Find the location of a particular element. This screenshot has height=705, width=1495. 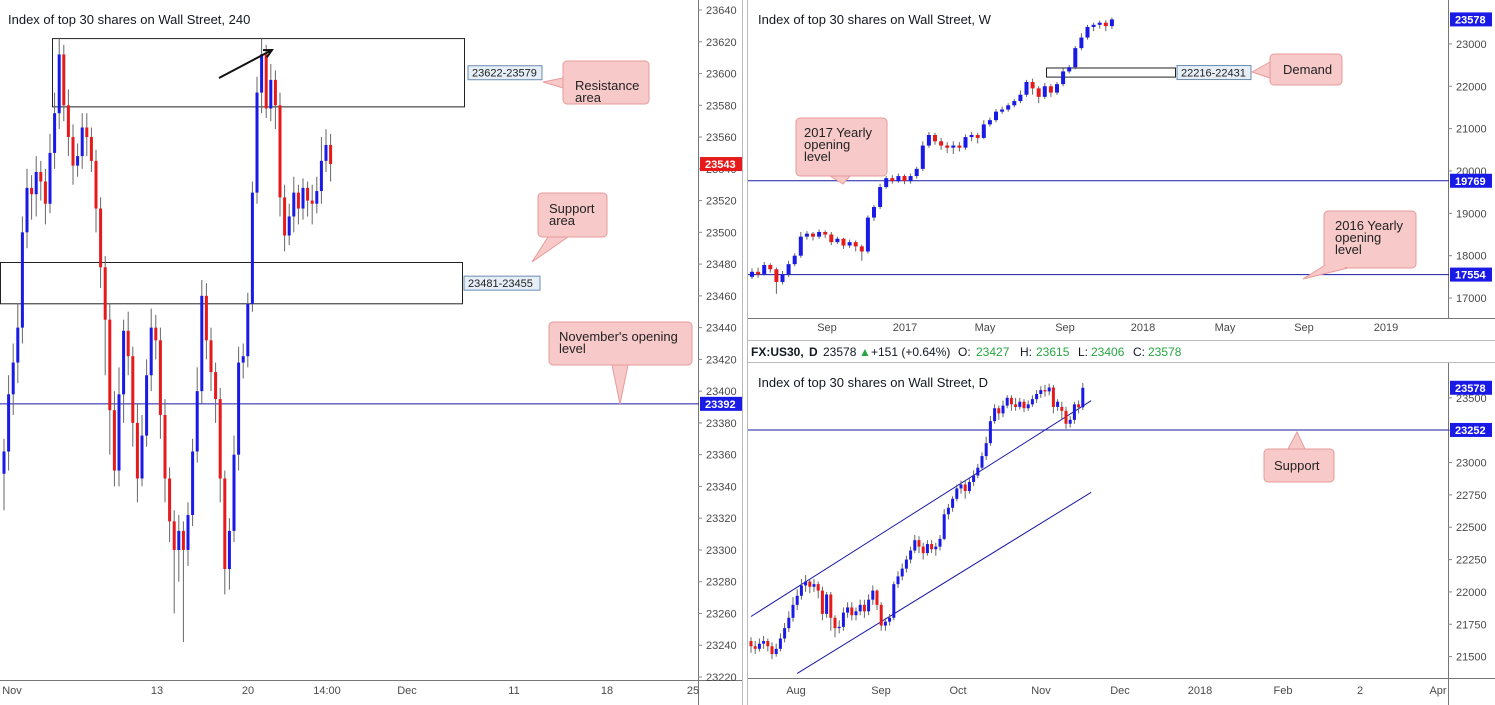

daily-channel-upper-line is located at coordinates (921, 508).